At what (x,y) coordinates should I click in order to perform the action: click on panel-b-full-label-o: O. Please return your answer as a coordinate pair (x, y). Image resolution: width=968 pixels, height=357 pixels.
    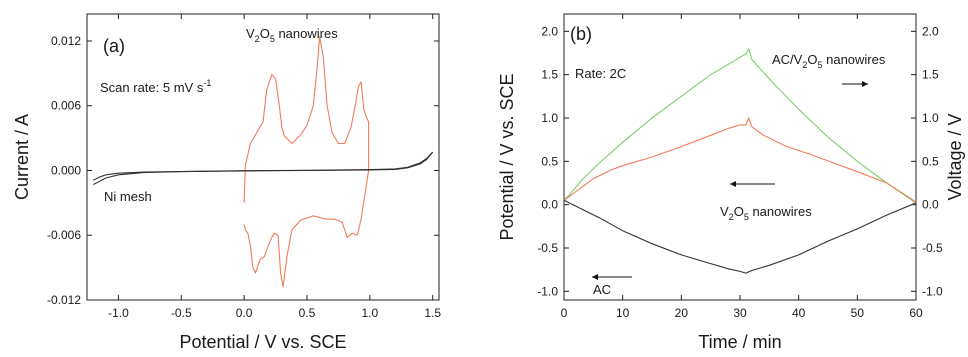
    Looking at the image, I should click on (812, 59).